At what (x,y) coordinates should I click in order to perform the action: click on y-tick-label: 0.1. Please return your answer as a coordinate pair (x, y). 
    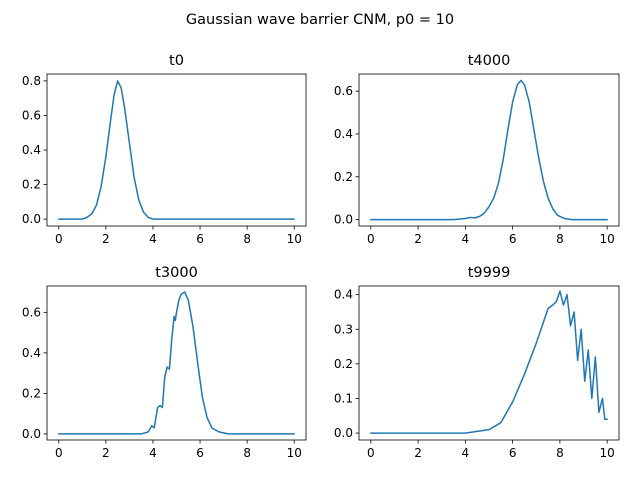
    Looking at the image, I should click on (343, 398).